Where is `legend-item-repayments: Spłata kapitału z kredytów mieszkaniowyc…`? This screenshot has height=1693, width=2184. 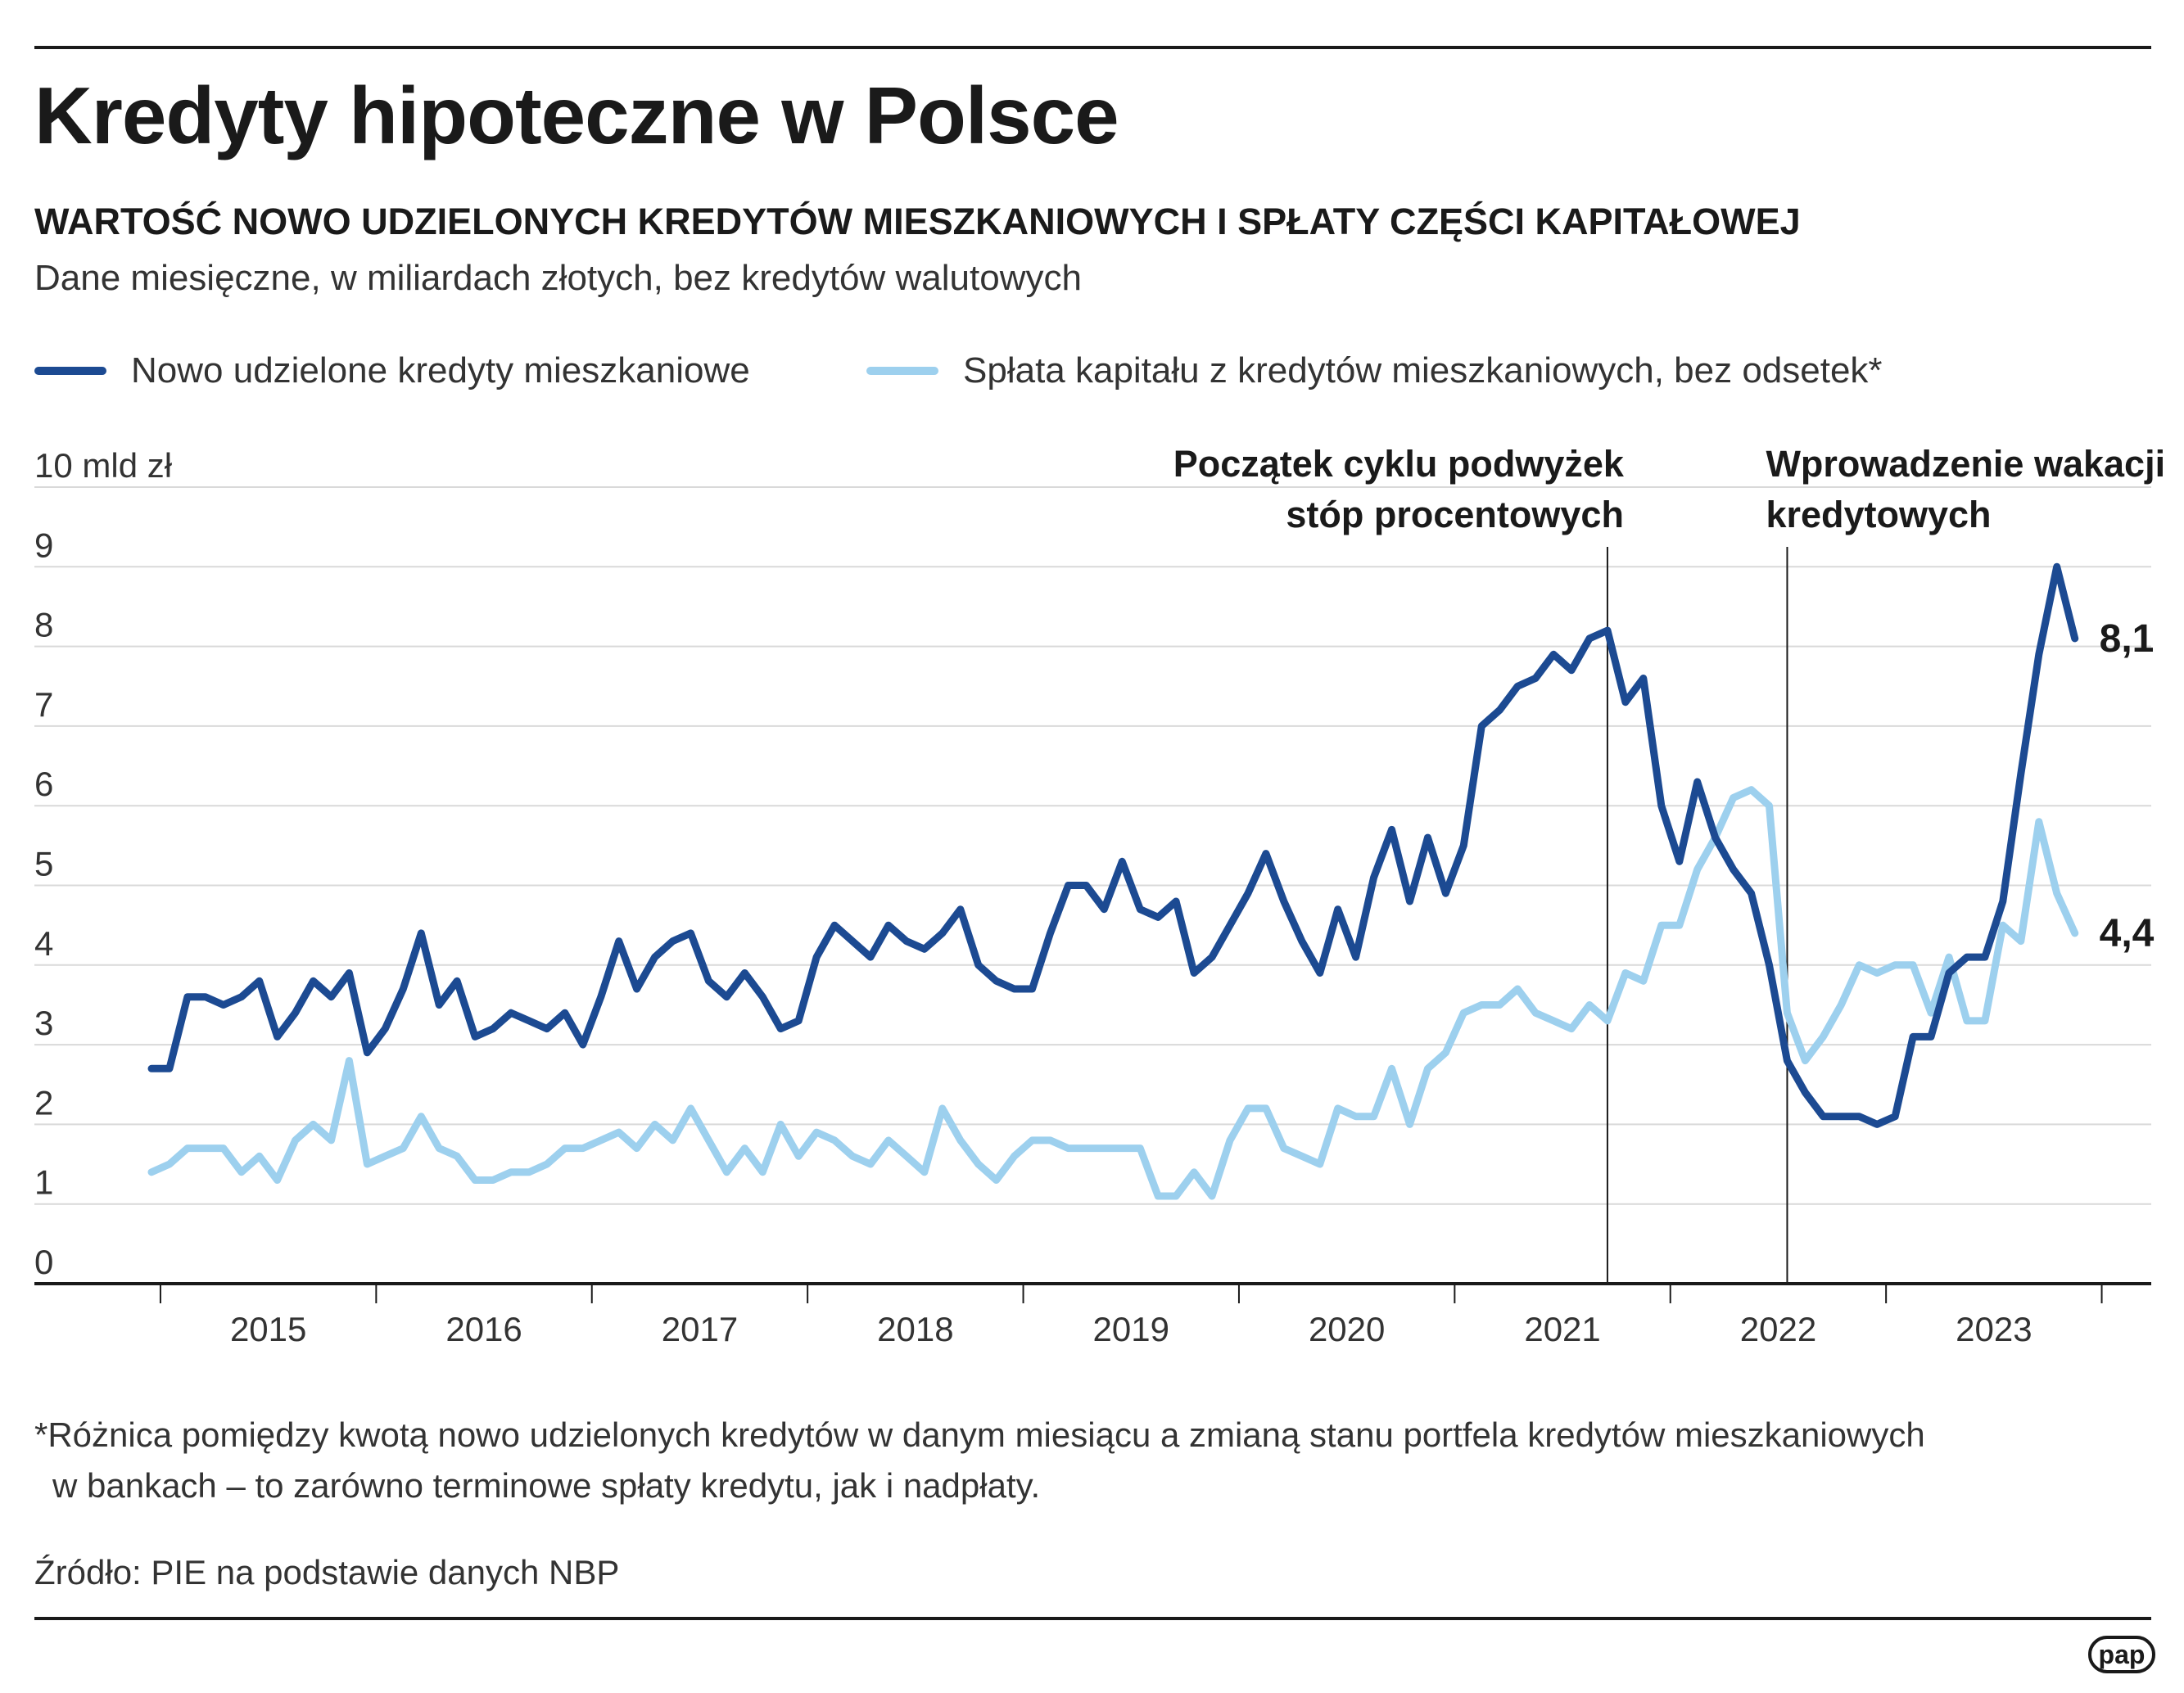
legend-item-repayments: Spłata kapitału z kredytów mieszkaniowyc… is located at coordinates (1374, 370).